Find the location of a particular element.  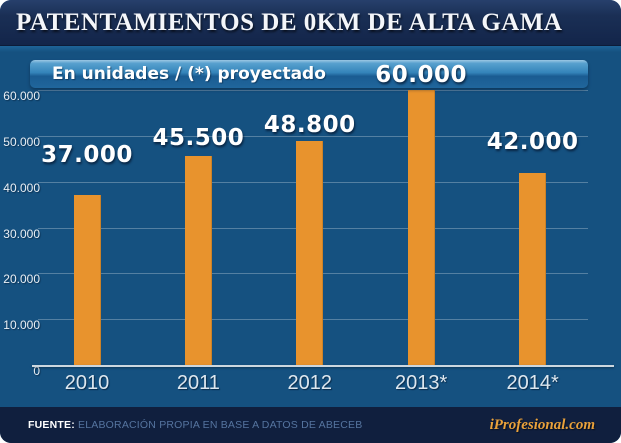

bar-value-label: 60.000 is located at coordinates (421, 75).